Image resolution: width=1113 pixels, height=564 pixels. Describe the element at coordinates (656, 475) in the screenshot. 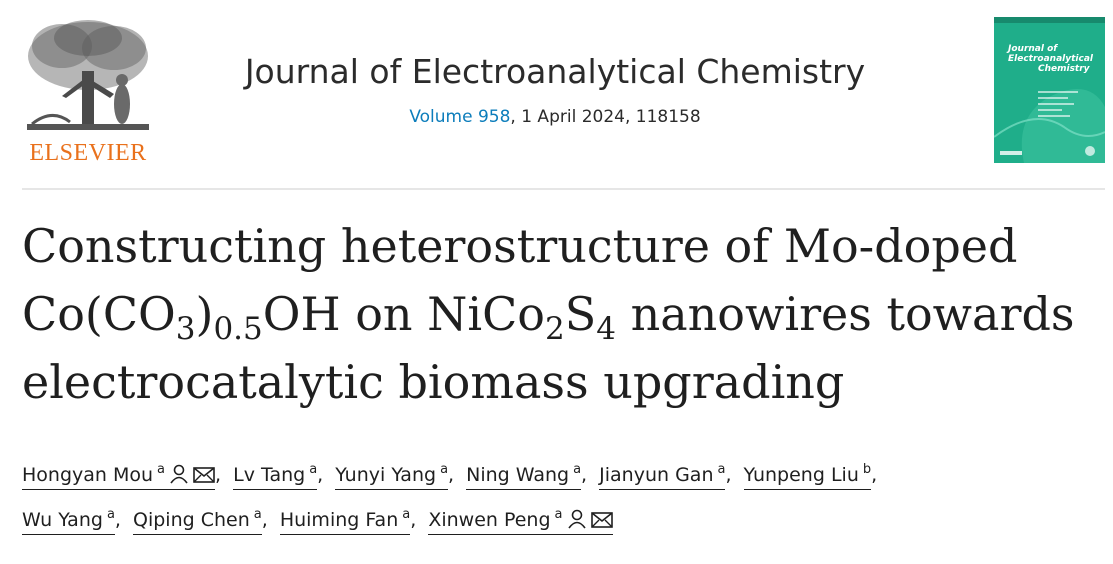

I see `author-name: Jianyun Gan` at that location.